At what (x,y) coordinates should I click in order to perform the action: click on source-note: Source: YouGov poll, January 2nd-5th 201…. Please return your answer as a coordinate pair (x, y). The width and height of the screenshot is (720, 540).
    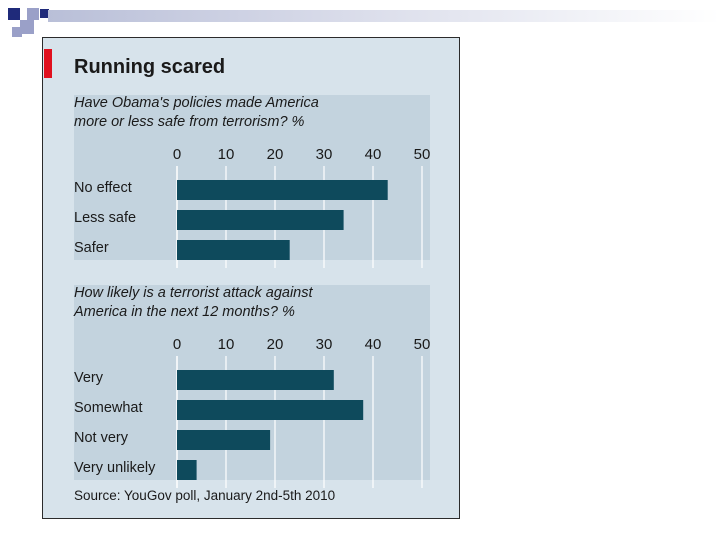
    Looking at the image, I should click on (205, 495).